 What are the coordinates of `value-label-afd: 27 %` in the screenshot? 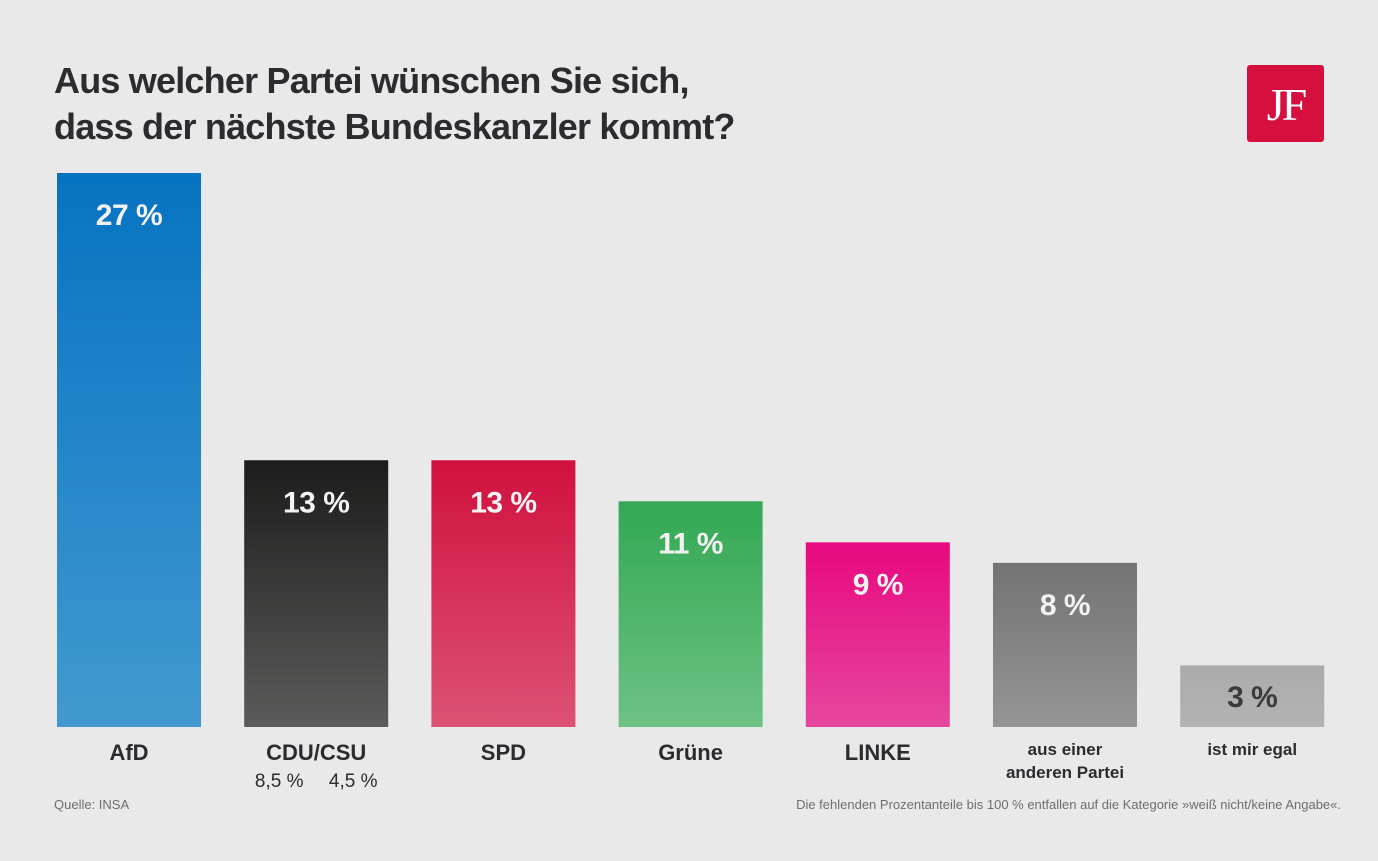 It's located at (129, 215).